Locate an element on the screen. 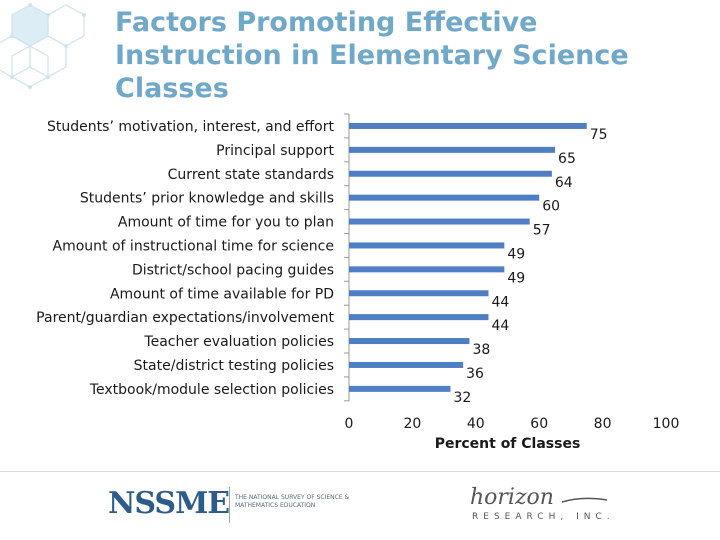 The height and width of the screenshot is (540, 720). data-label: 60 is located at coordinates (551, 207).